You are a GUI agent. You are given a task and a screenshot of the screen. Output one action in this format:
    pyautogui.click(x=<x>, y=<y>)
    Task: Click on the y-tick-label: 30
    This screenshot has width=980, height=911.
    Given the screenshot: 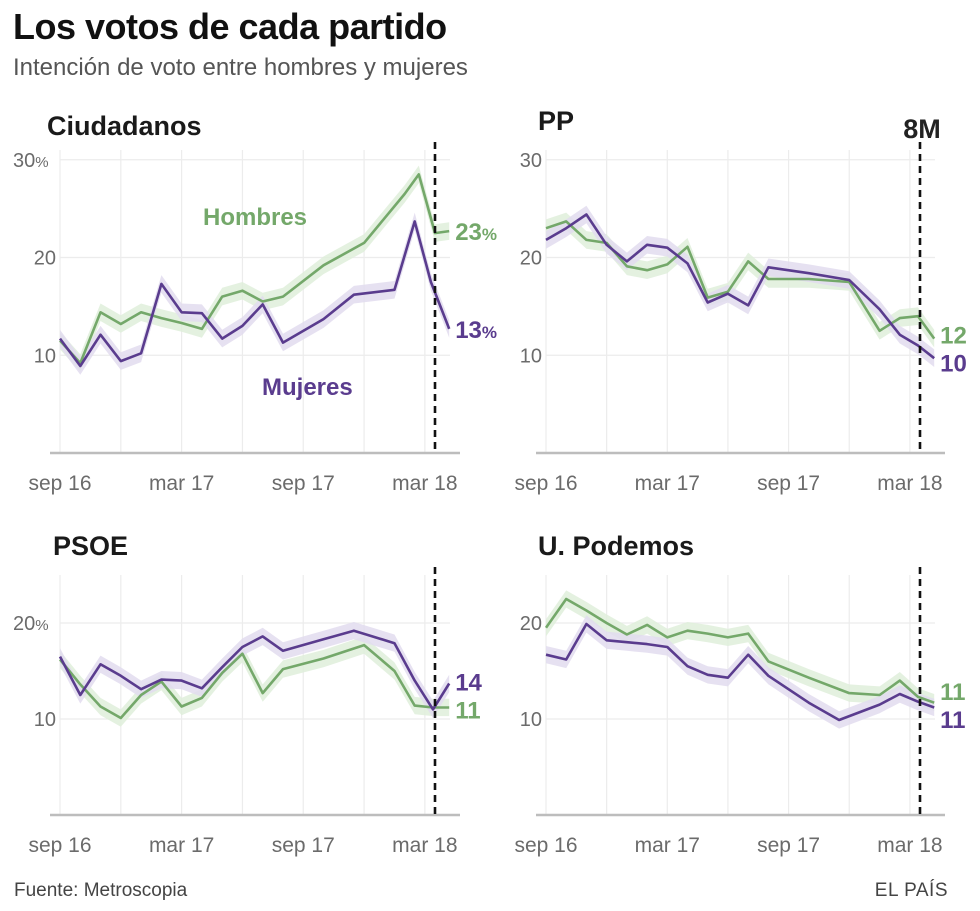 What is the action you would take?
    pyautogui.click(x=531, y=161)
    